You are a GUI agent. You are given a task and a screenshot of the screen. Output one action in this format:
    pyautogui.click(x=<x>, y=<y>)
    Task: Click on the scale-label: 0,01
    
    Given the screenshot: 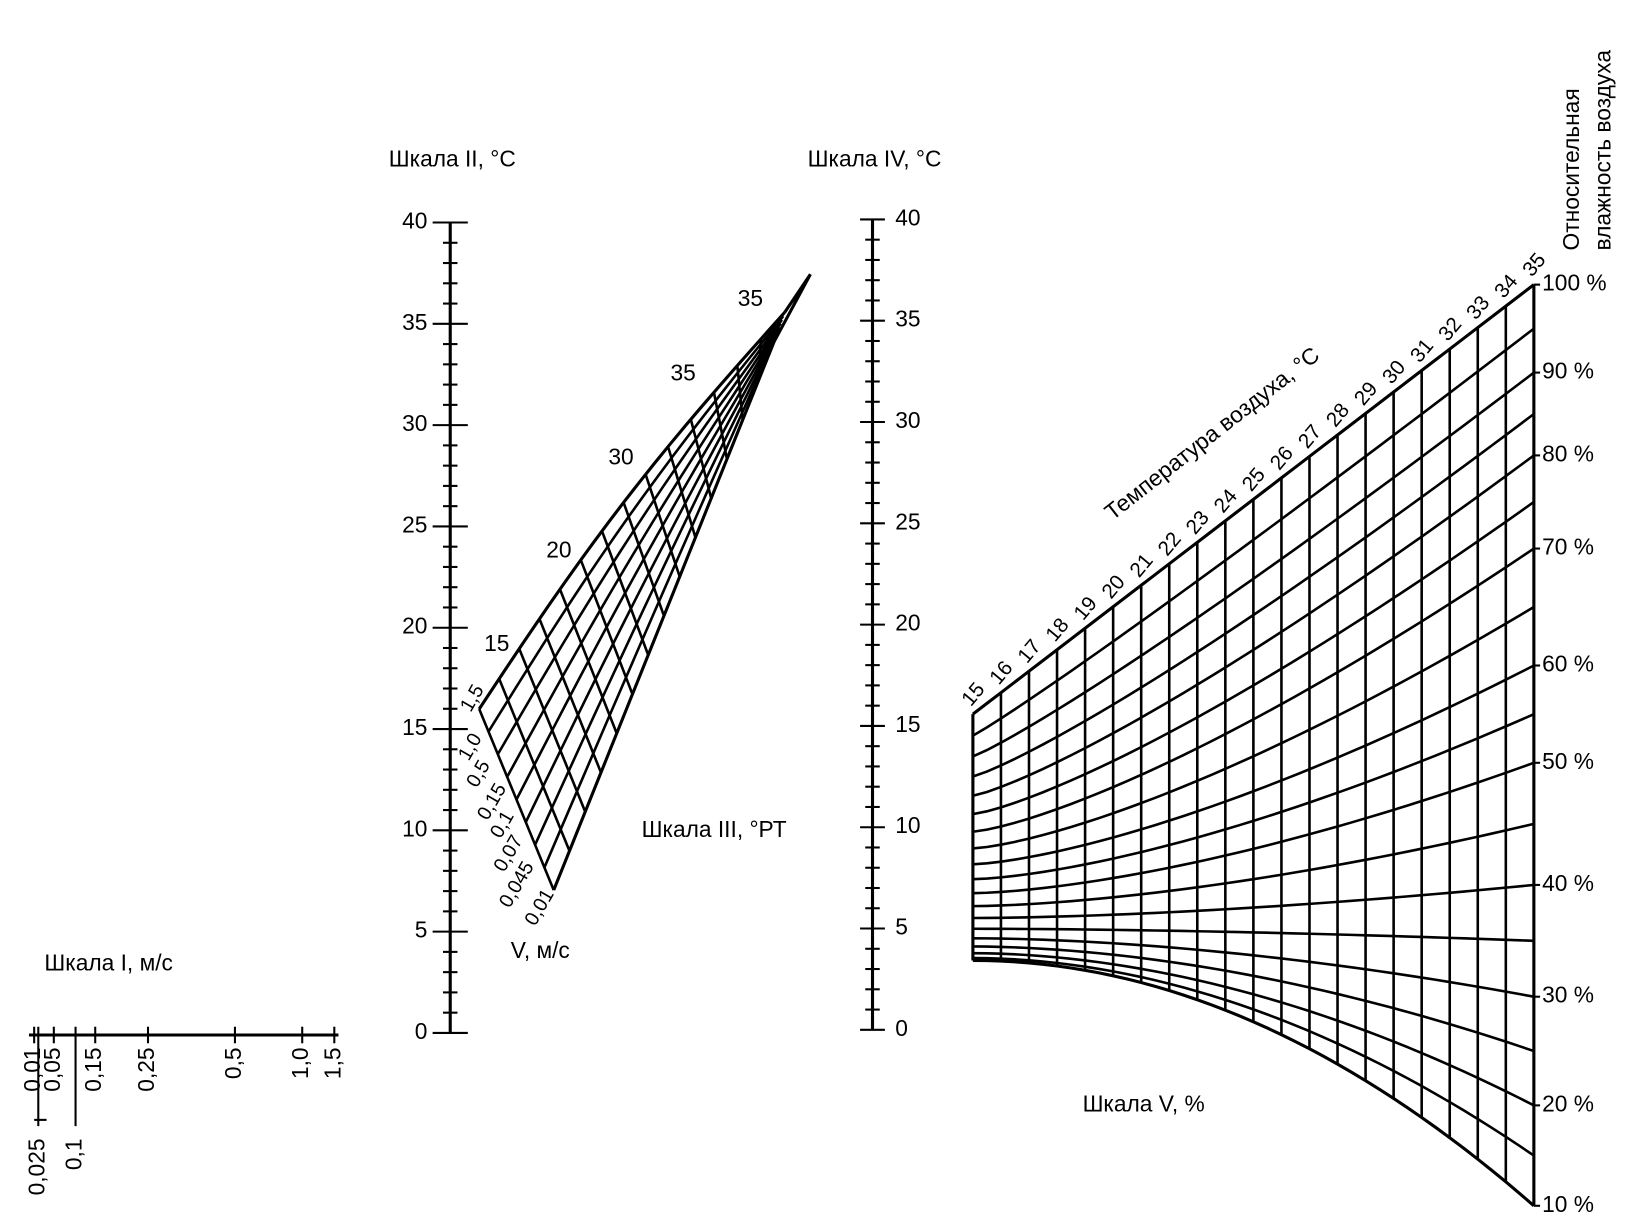 What is the action you would take?
    pyautogui.click(x=32, y=1069)
    